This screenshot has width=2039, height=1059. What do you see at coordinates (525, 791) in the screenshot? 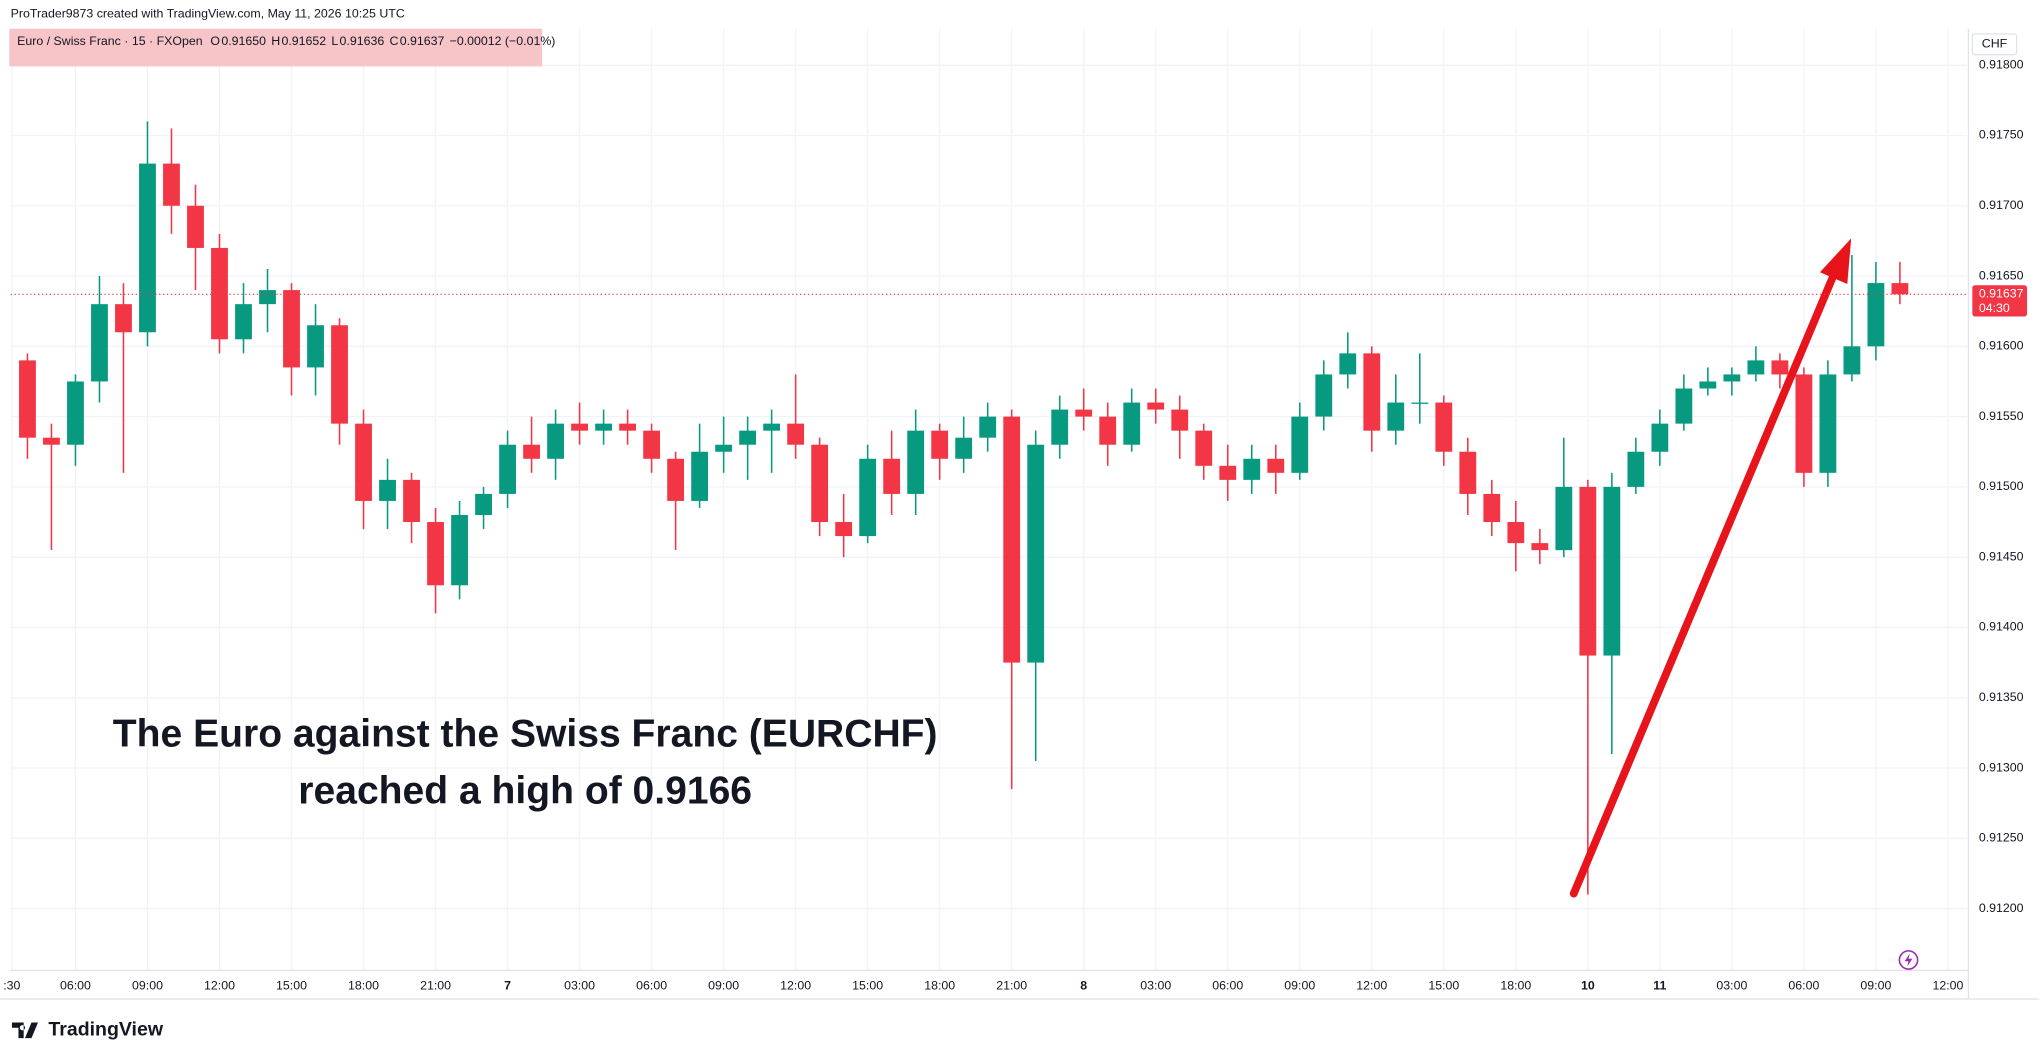
I see `annotation-line: reached a high of 0.9166` at bounding box center [525, 791].